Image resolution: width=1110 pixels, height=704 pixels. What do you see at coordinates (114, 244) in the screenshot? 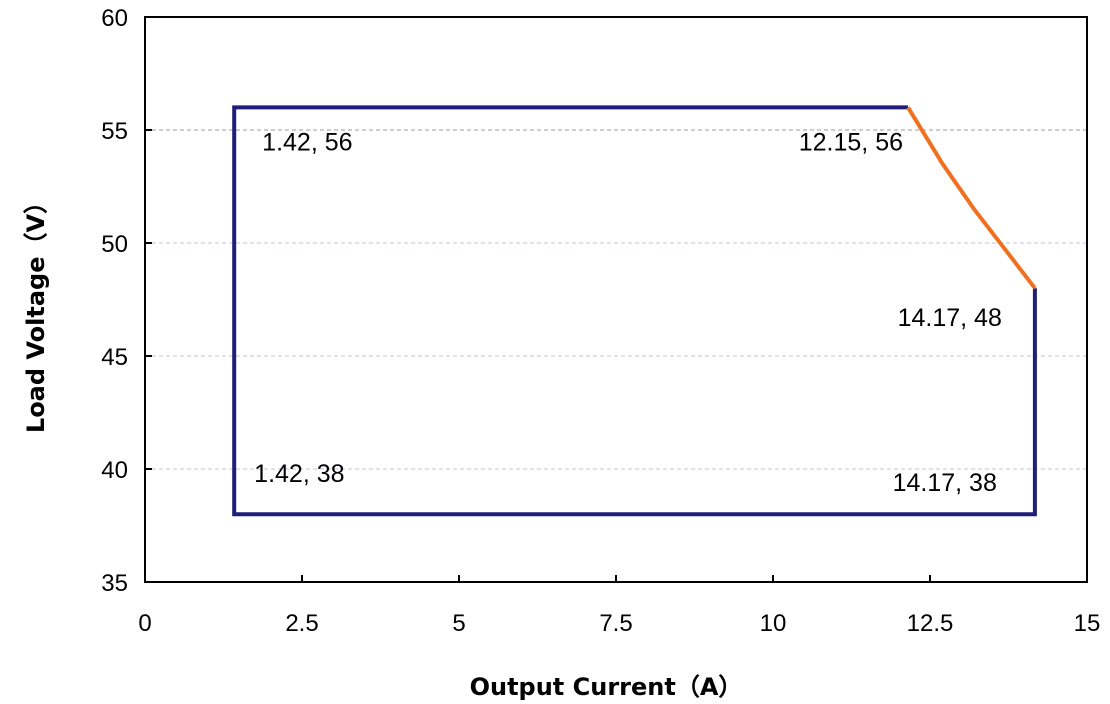
I see `y-tick-label: 50` at bounding box center [114, 244].